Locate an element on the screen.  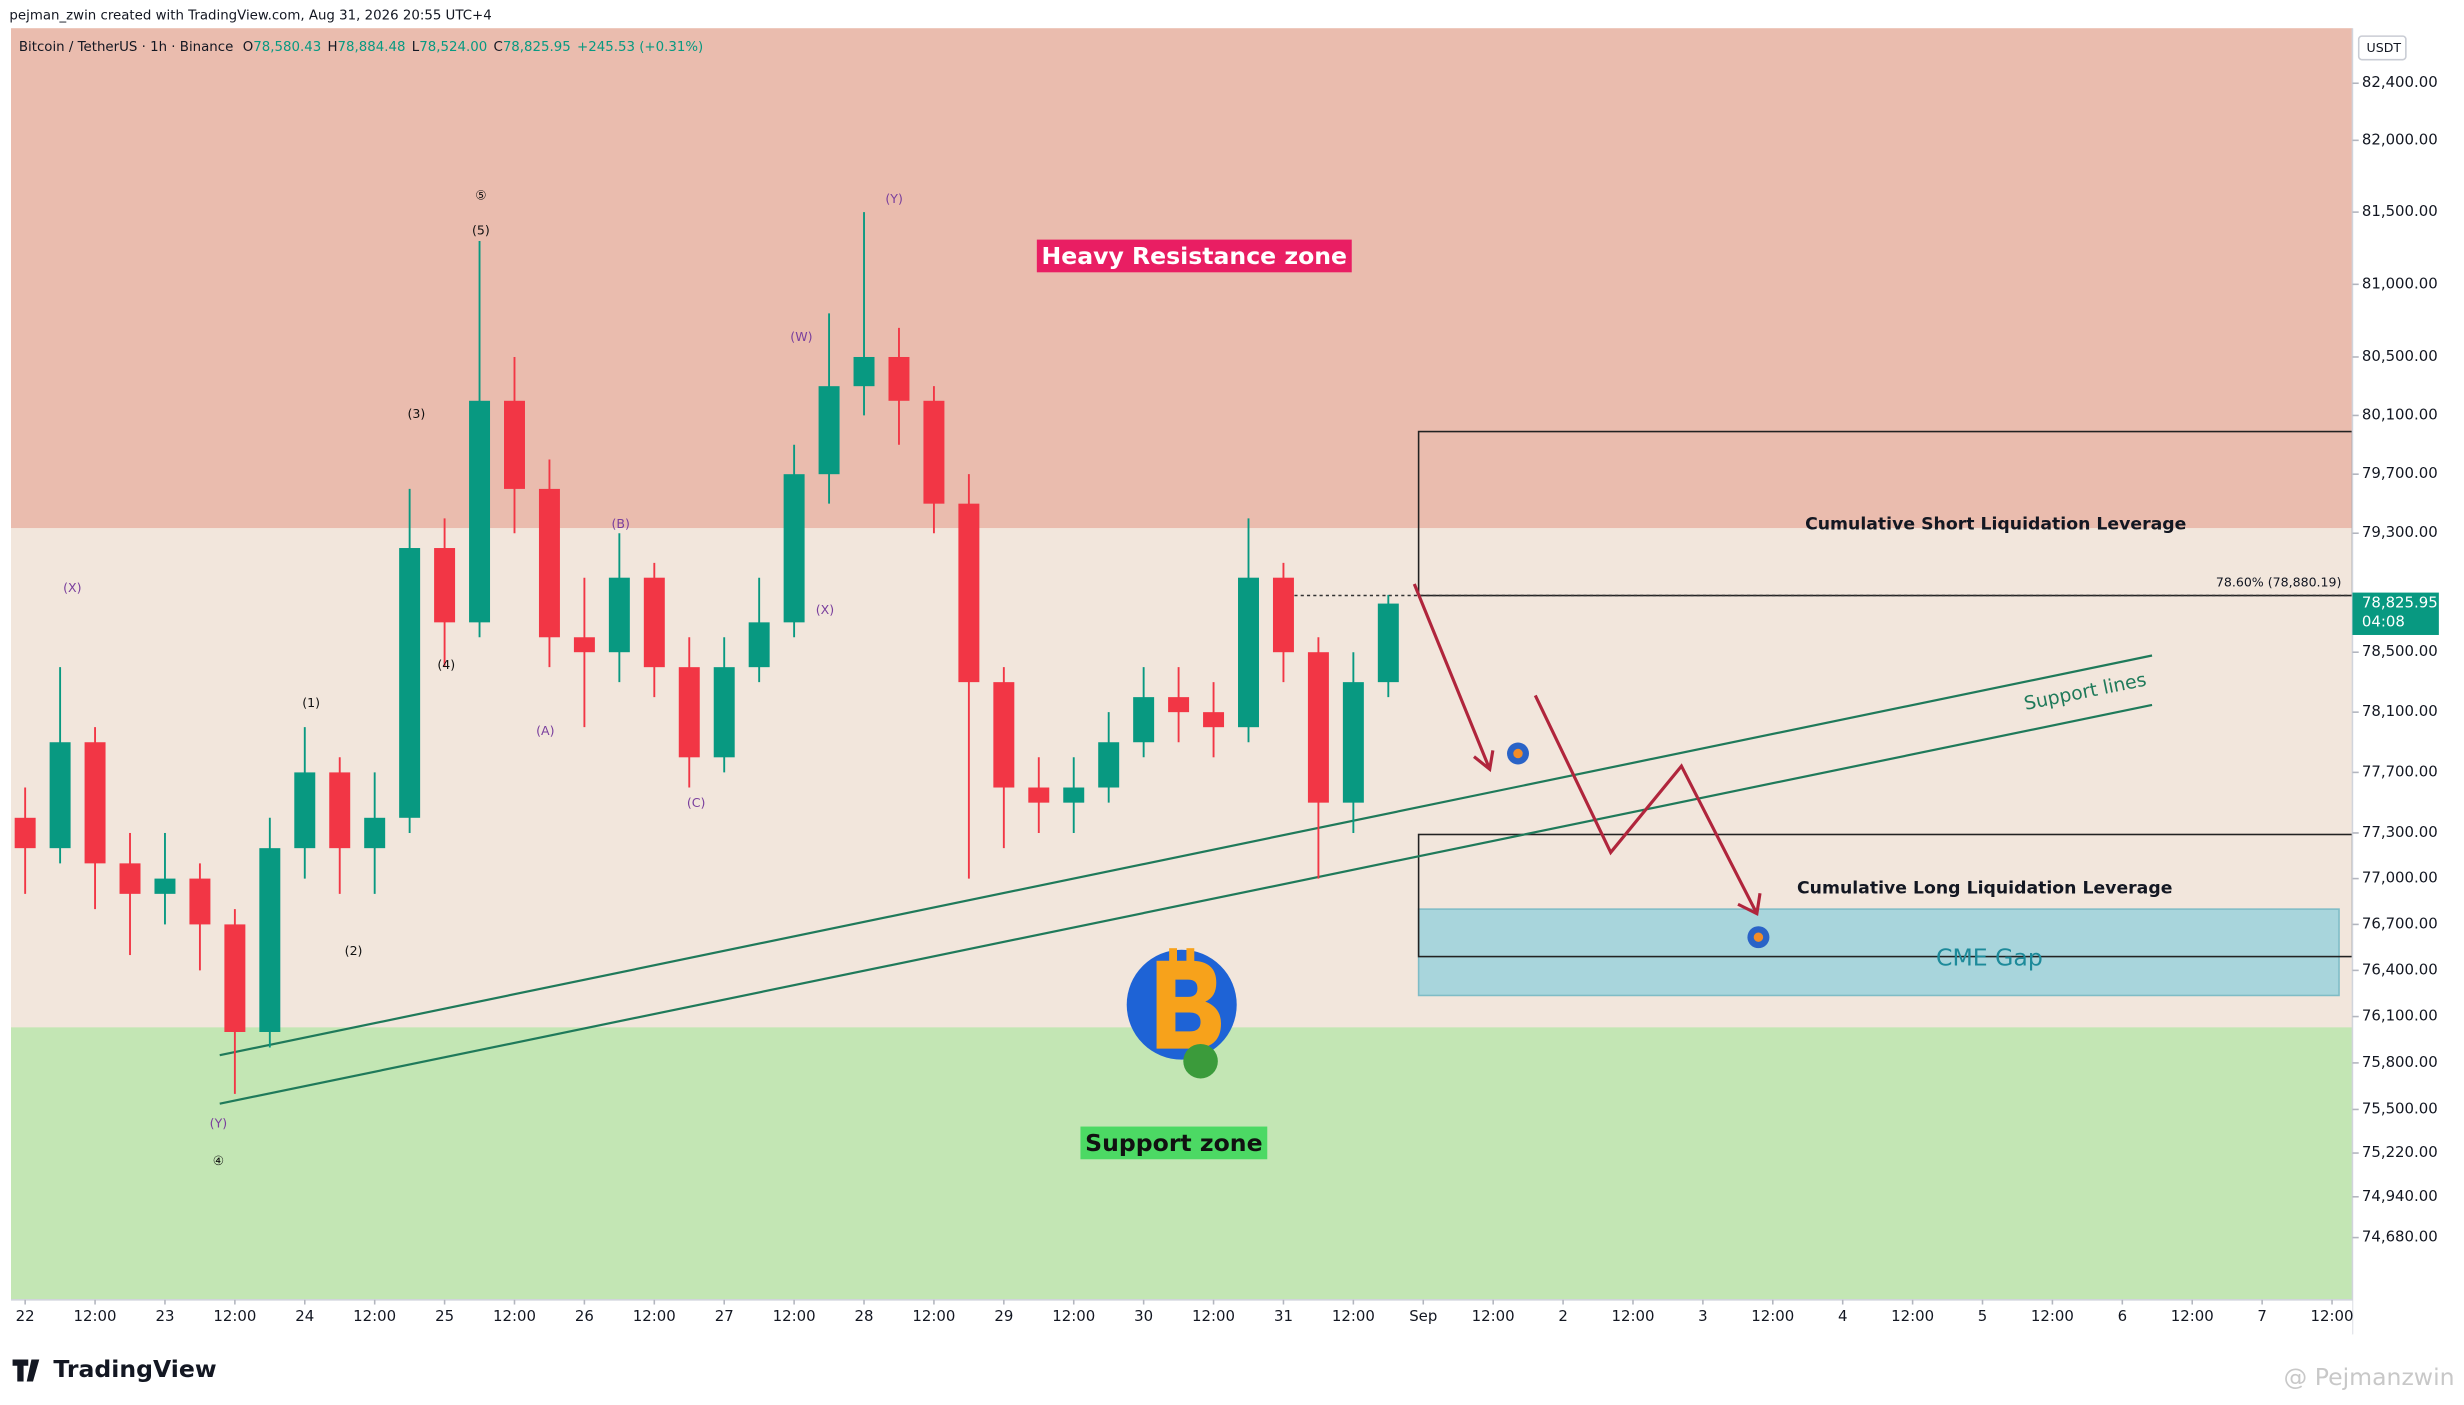
currency-box is located at coordinates (2382, 48).